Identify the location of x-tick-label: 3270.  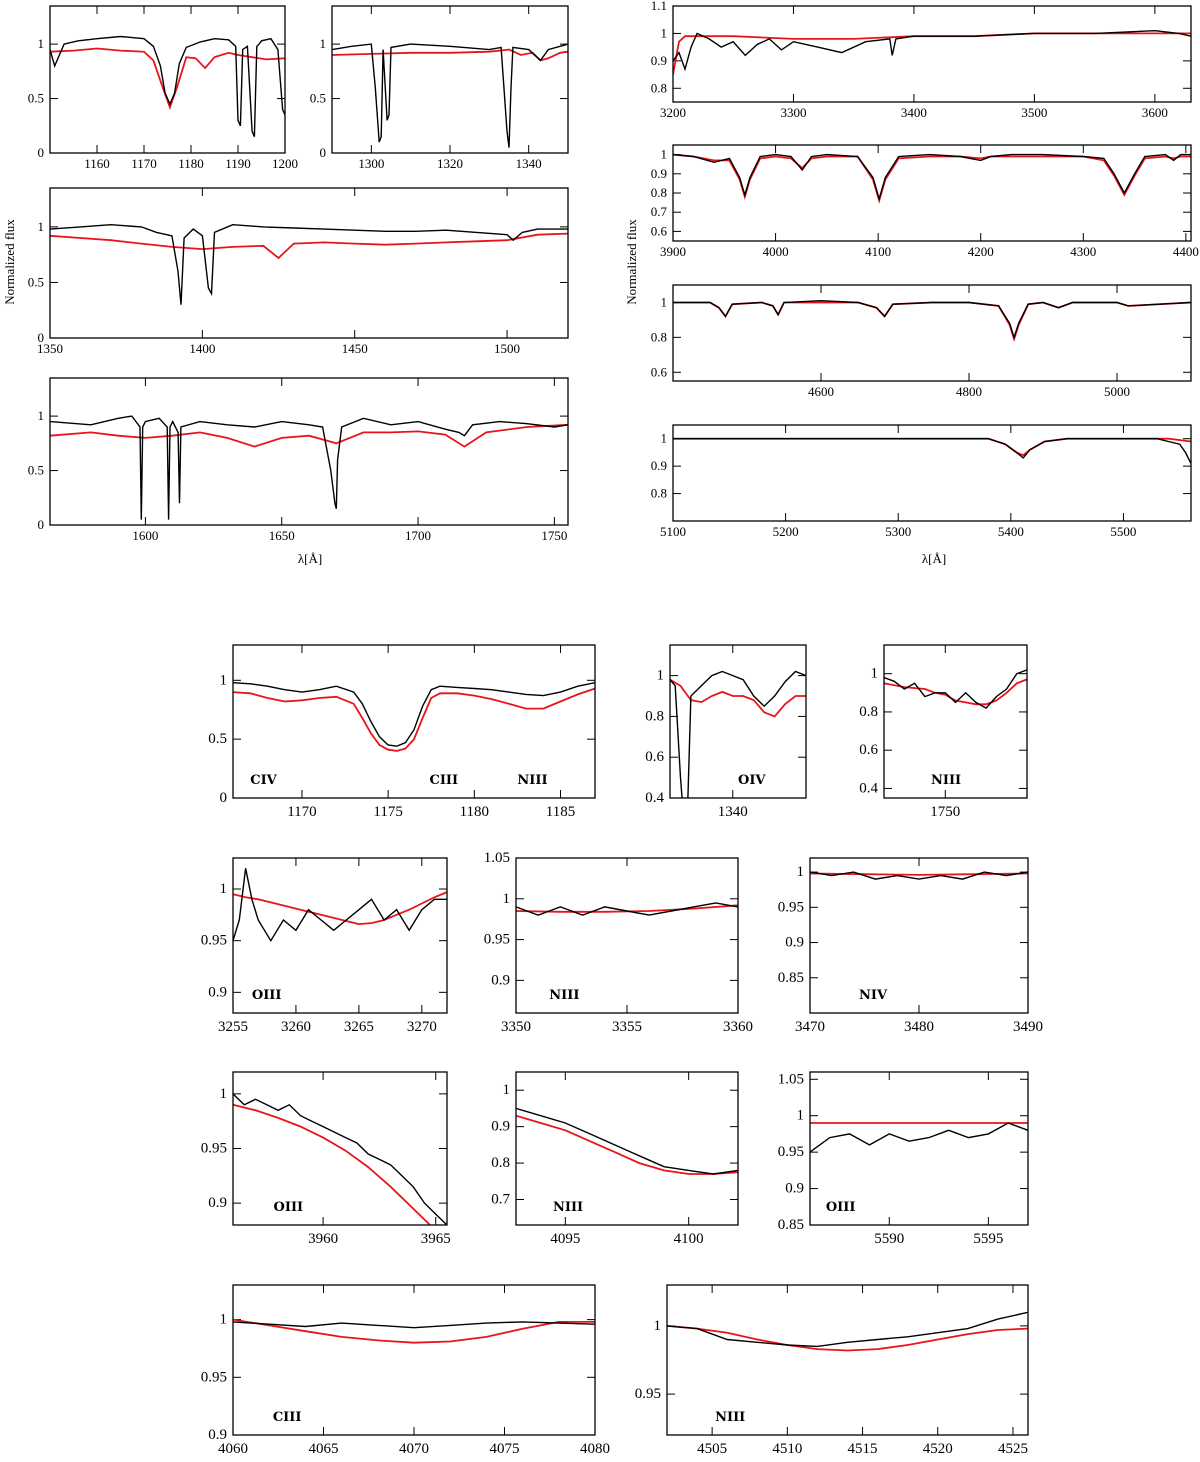
(422, 1027).